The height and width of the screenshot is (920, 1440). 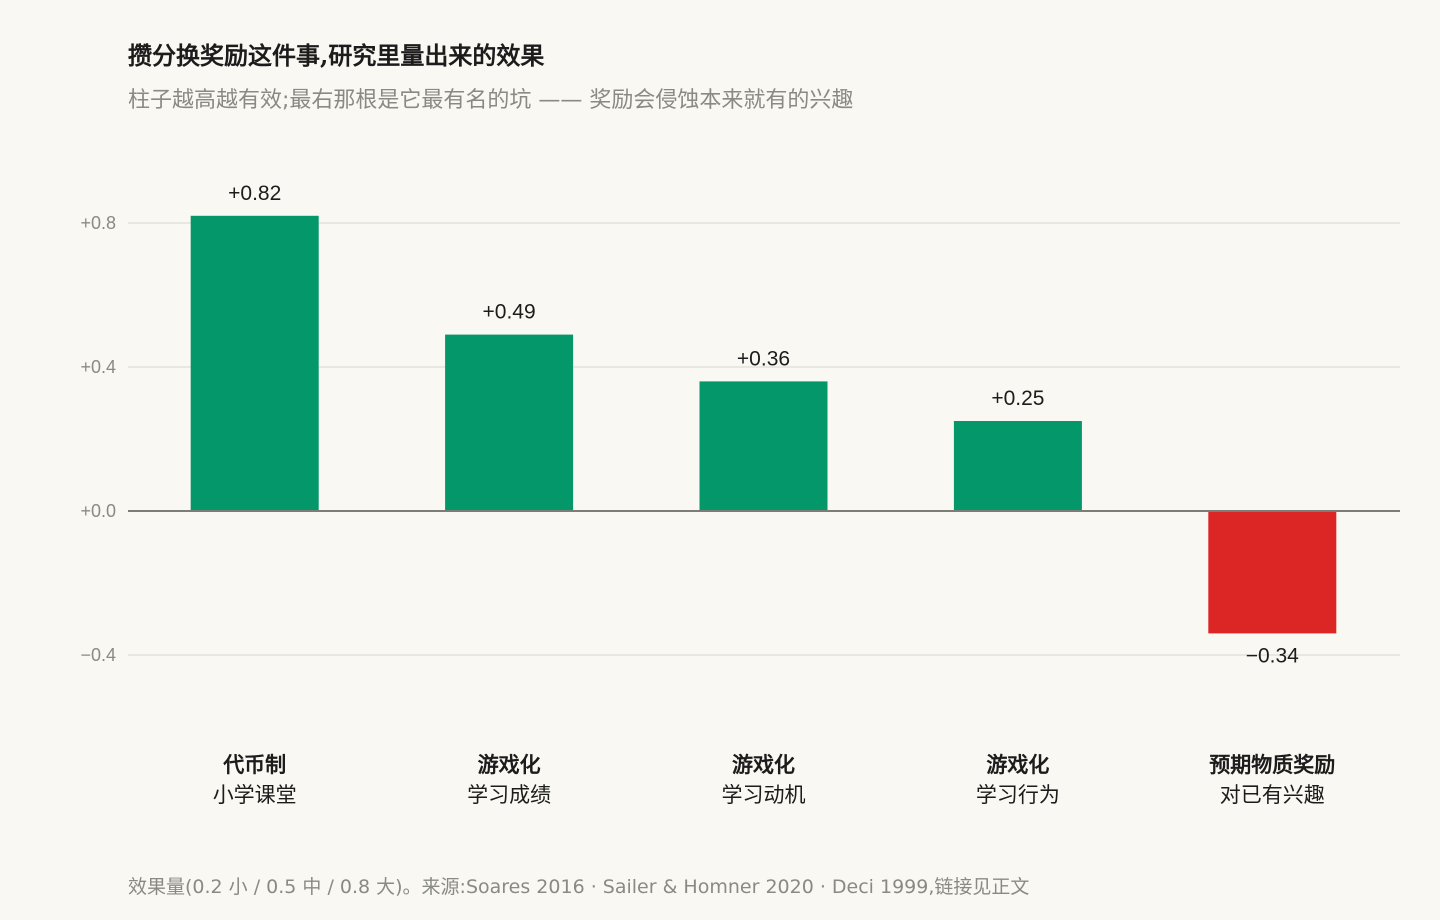 I want to click on bar-value-label: +0.36, so click(x=763, y=358).